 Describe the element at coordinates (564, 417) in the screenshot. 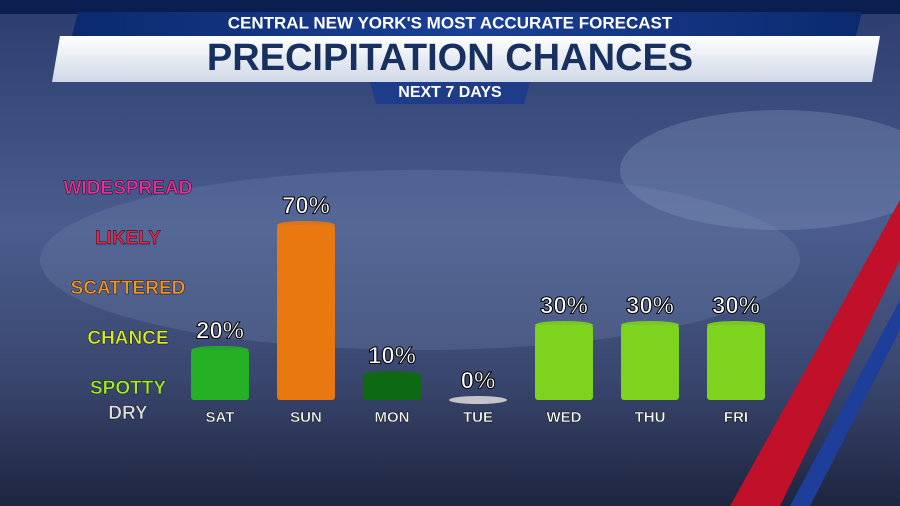

I see `x-tick-label: WED` at that location.